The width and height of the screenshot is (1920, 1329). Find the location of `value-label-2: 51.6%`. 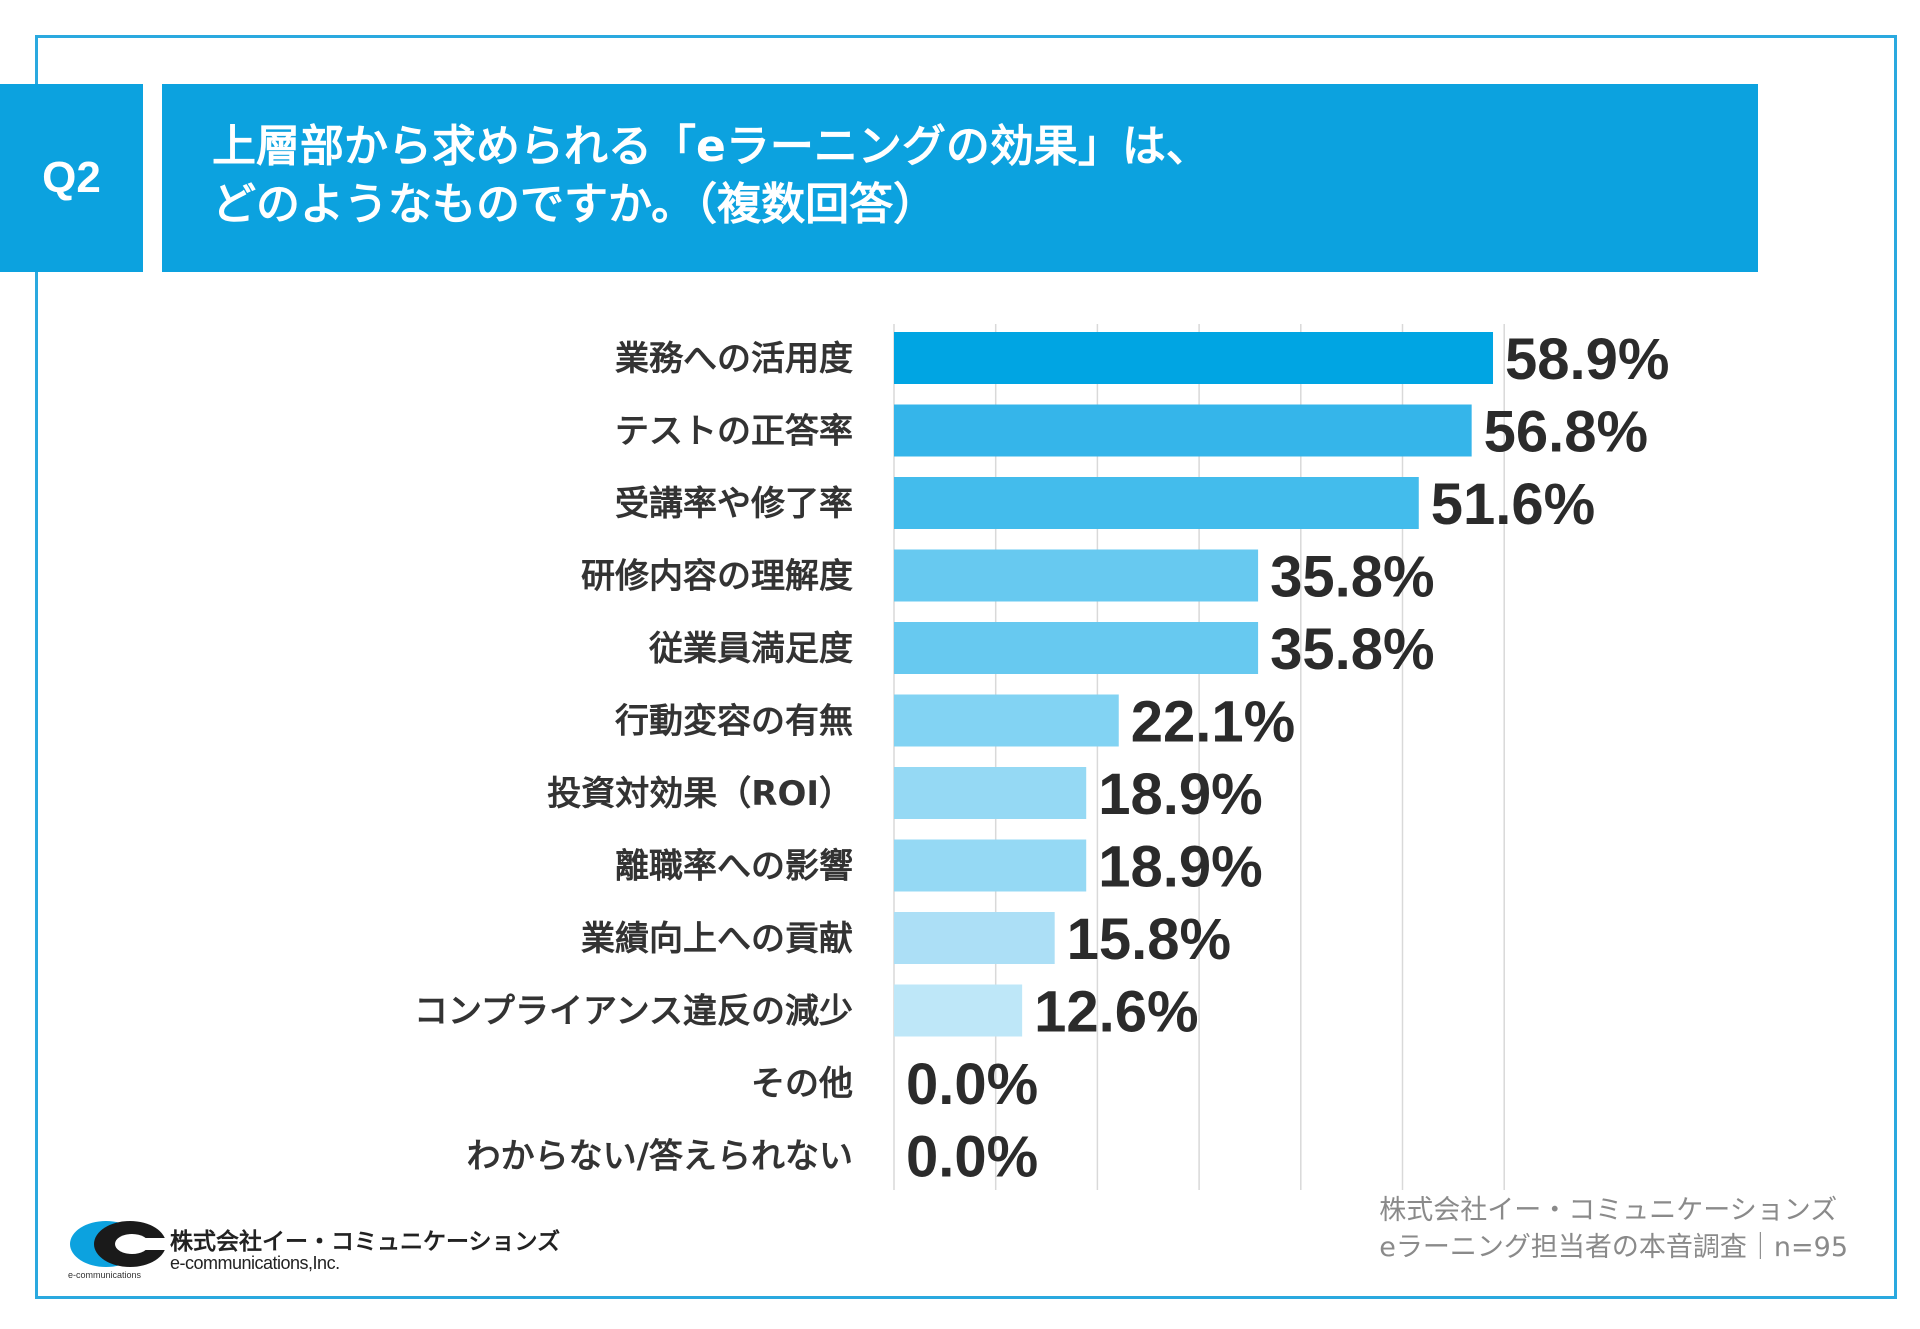

value-label-2: 51.6% is located at coordinates (1513, 504).